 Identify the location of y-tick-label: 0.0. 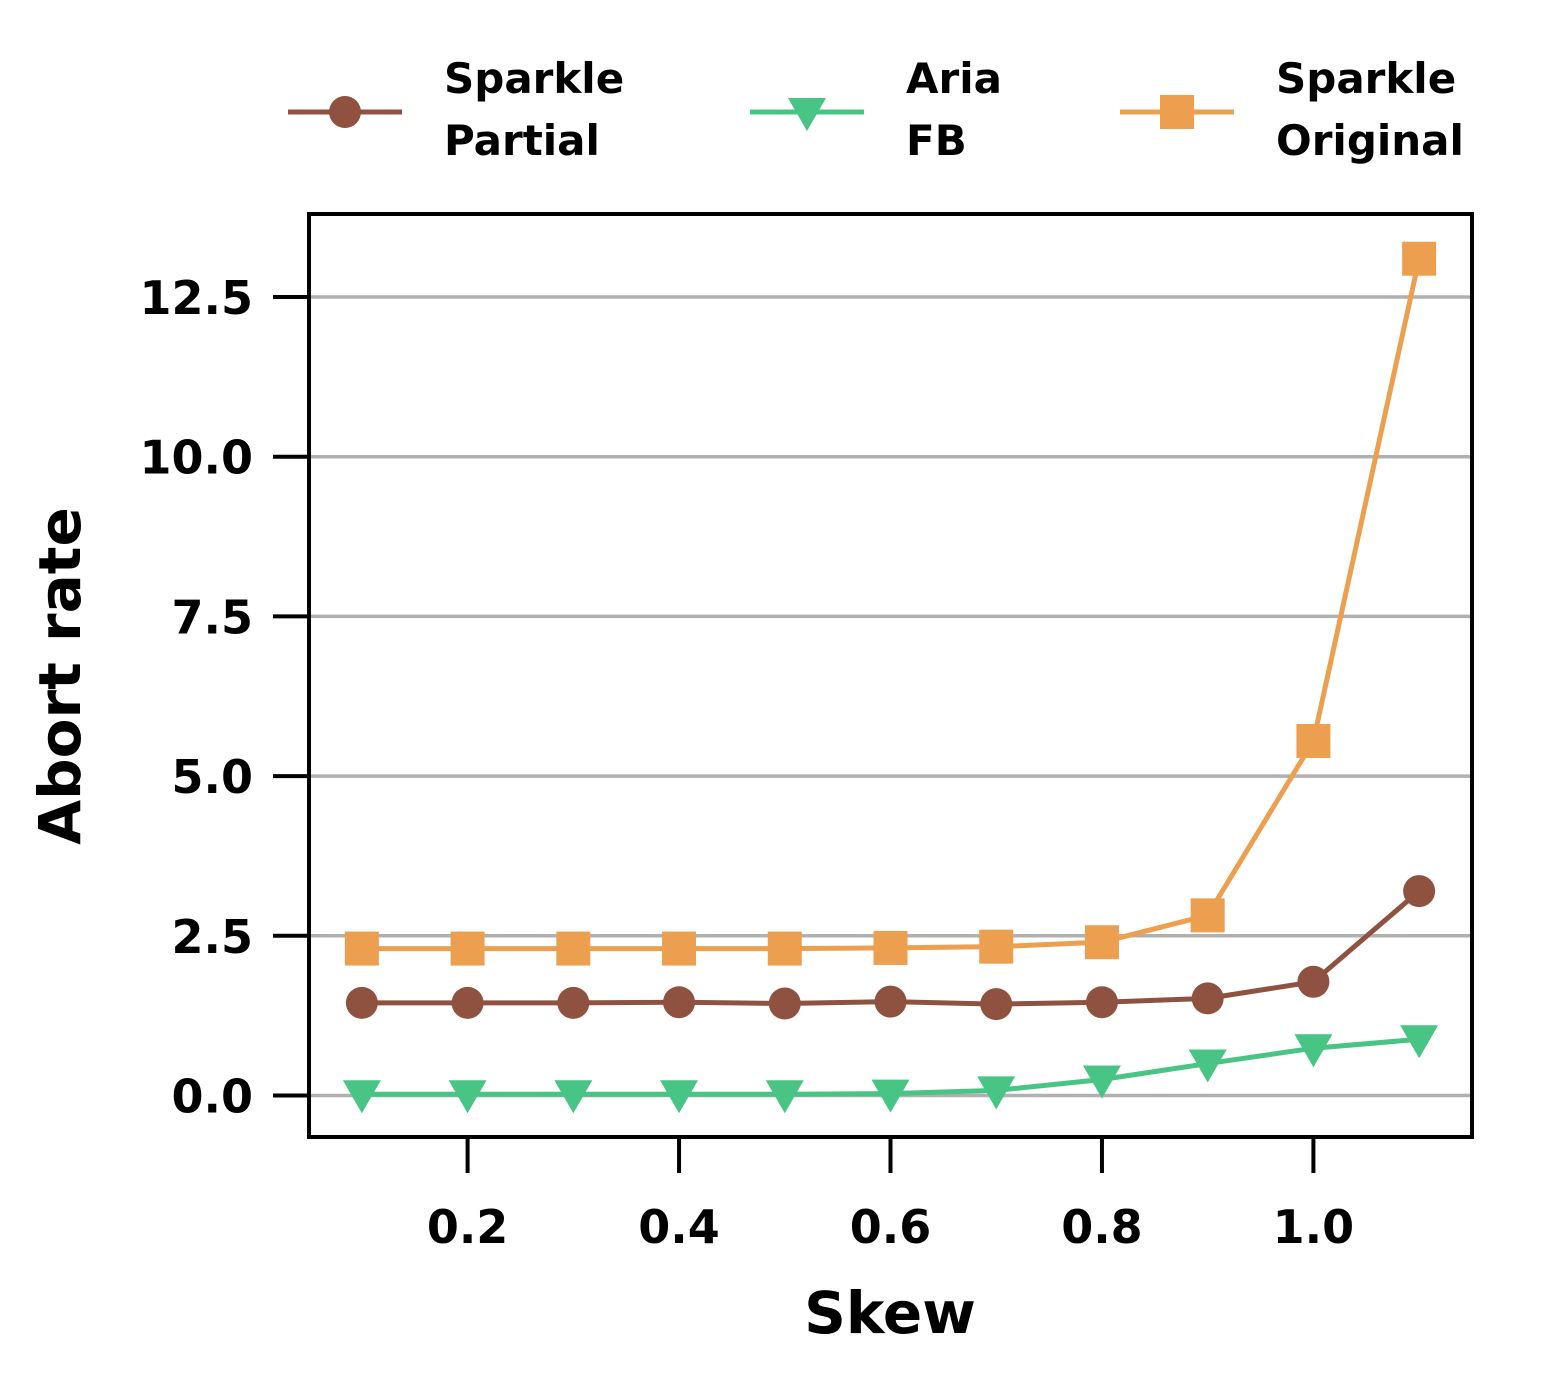
(213, 1096).